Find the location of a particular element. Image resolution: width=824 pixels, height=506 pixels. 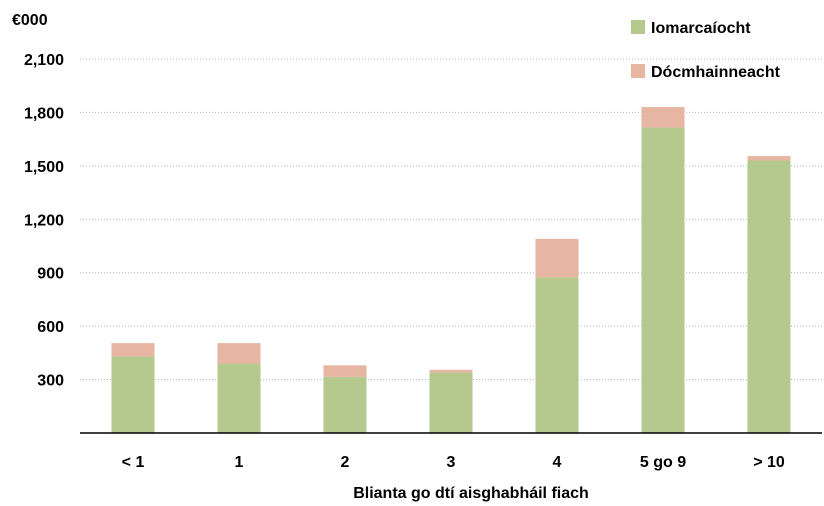

y-tick-labels: 300 600 900 1,200 1,500 1,800 2,100 is located at coordinates (44, 221).